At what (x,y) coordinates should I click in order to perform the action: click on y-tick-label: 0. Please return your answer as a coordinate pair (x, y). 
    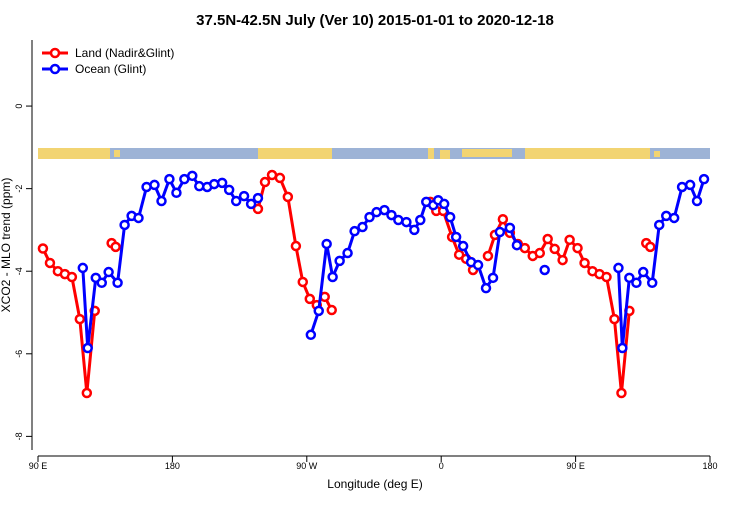
    Looking at the image, I should click on (19, 106).